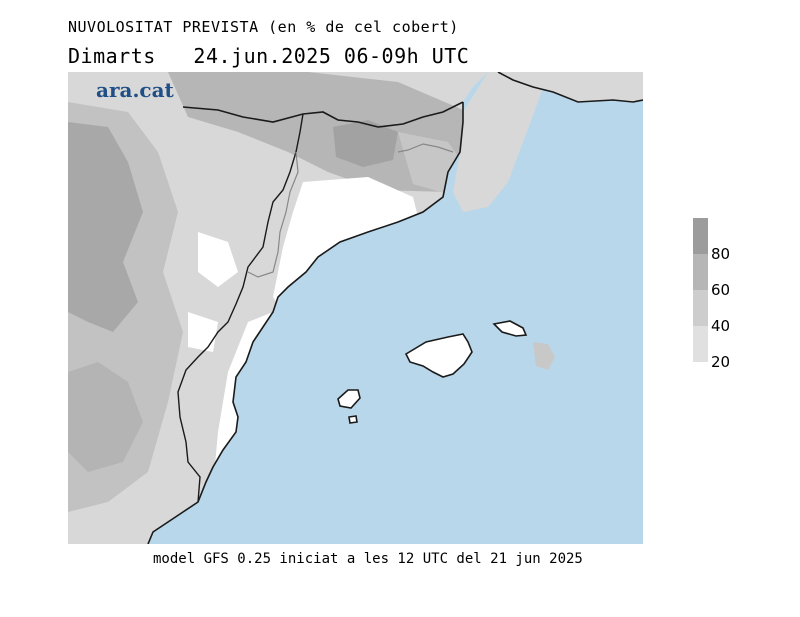  Describe the element at coordinates (510, 328) in the screenshot. I see `menorca` at that location.